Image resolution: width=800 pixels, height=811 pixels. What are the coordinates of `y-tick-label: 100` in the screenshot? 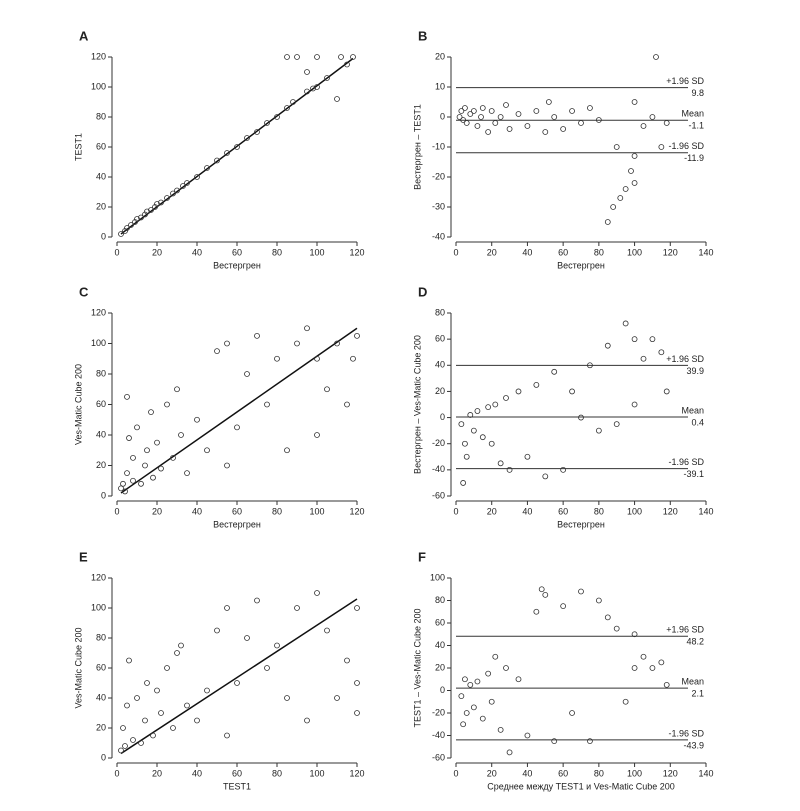 It's located at (98, 343).